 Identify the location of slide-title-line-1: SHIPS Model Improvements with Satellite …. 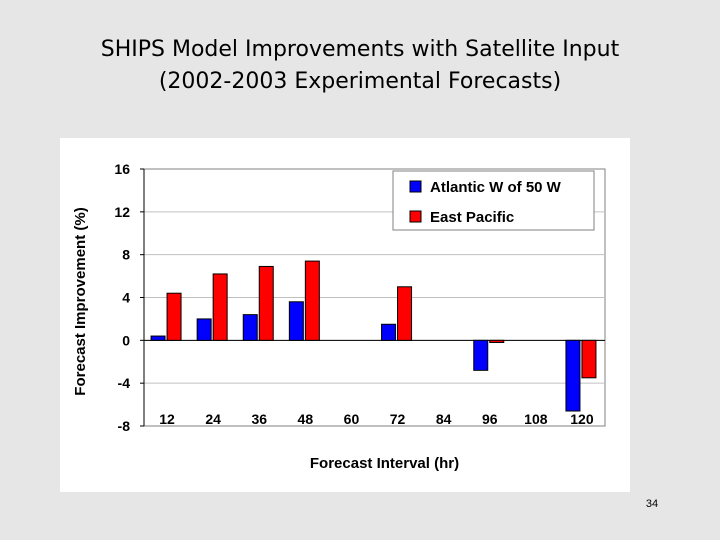
(360, 49).